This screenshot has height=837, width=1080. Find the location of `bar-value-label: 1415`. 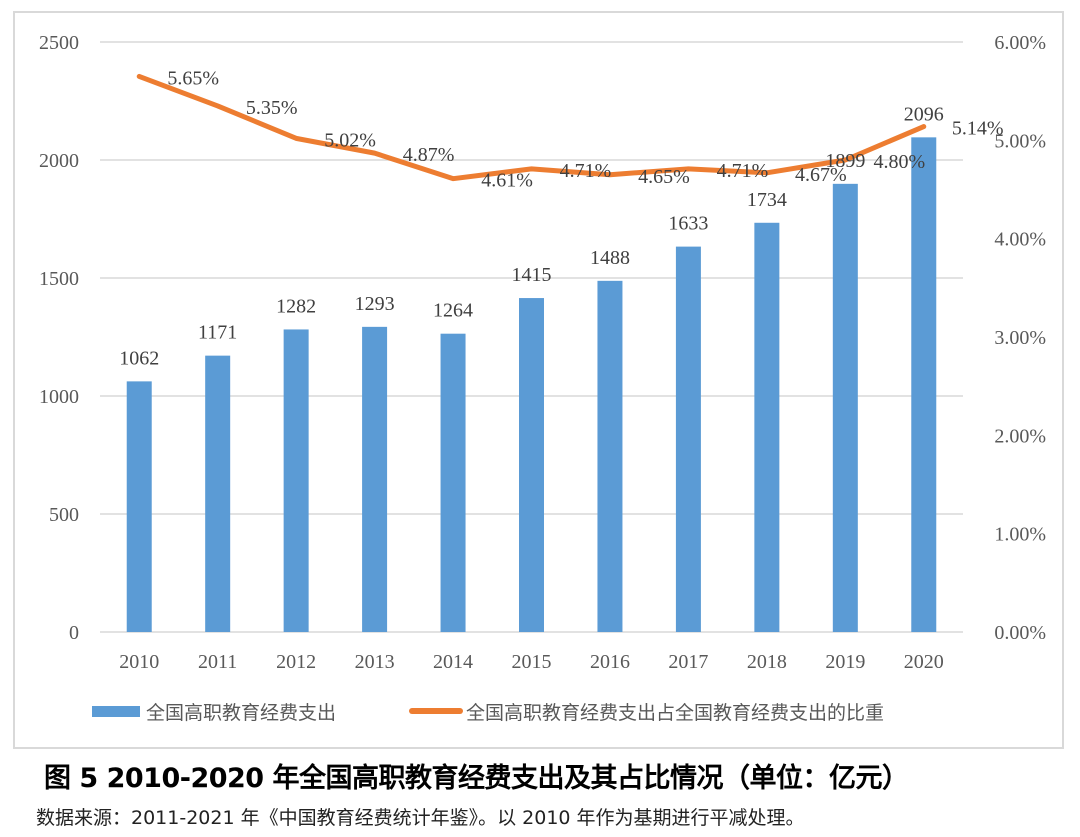

bar-value-label: 1415 is located at coordinates (532, 275).